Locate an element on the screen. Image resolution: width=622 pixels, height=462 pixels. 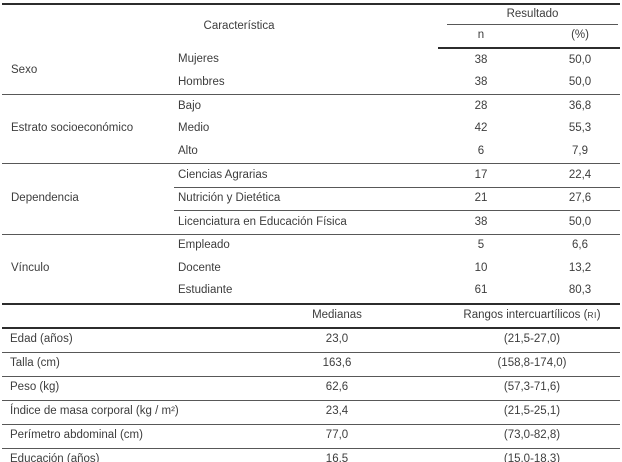
table-row: Medio 42 55,3 is located at coordinates (311, 129).